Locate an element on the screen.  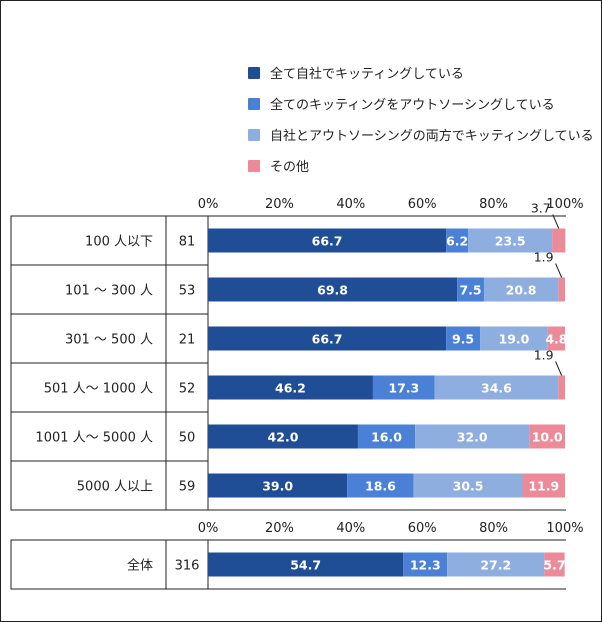
n-label: 81 is located at coordinates (187, 242).